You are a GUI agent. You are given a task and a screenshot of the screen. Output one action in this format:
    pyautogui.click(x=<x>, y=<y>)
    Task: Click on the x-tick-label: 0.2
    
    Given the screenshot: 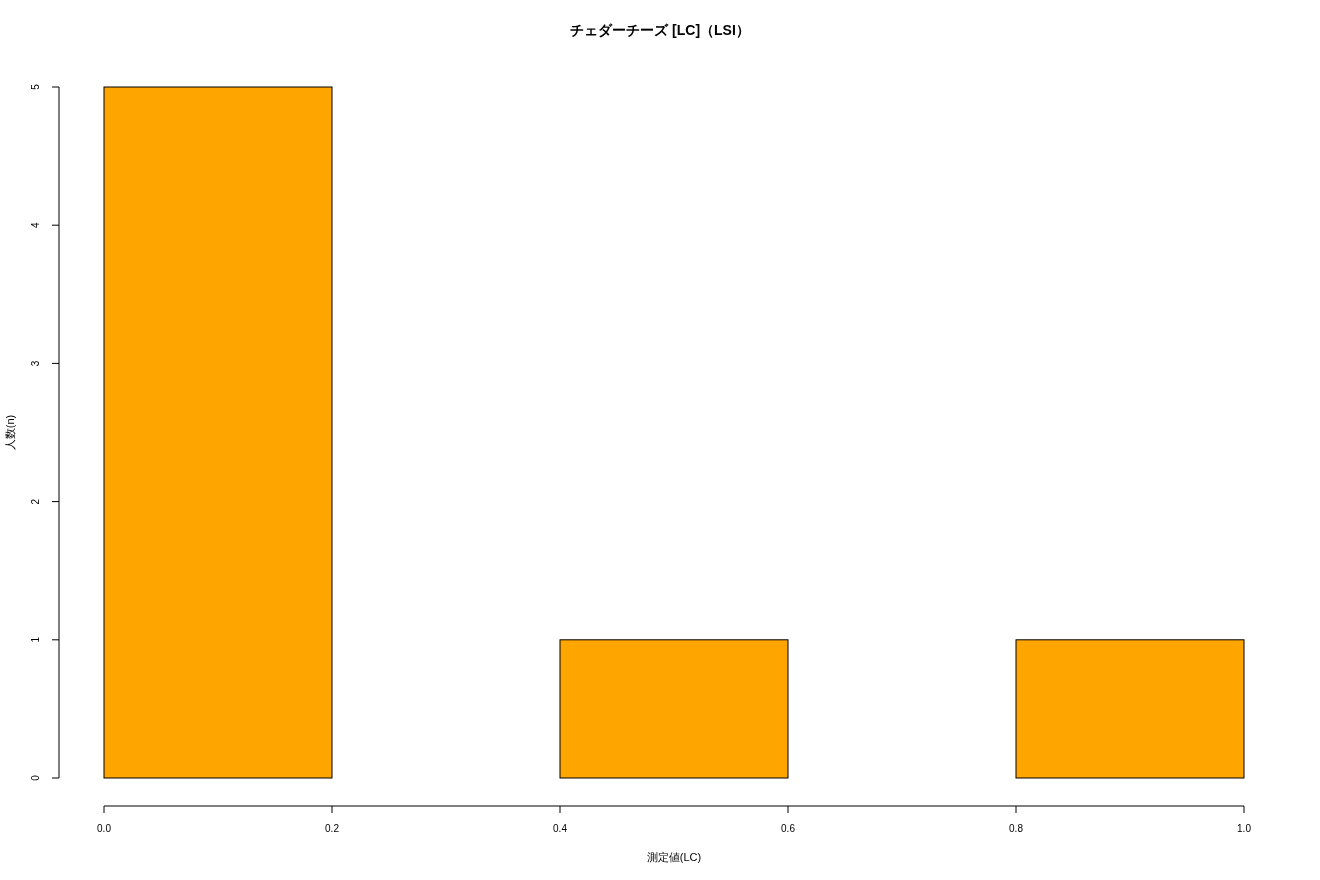 What is the action you would take?
    pyautogui.click(x=332, y=828)
    